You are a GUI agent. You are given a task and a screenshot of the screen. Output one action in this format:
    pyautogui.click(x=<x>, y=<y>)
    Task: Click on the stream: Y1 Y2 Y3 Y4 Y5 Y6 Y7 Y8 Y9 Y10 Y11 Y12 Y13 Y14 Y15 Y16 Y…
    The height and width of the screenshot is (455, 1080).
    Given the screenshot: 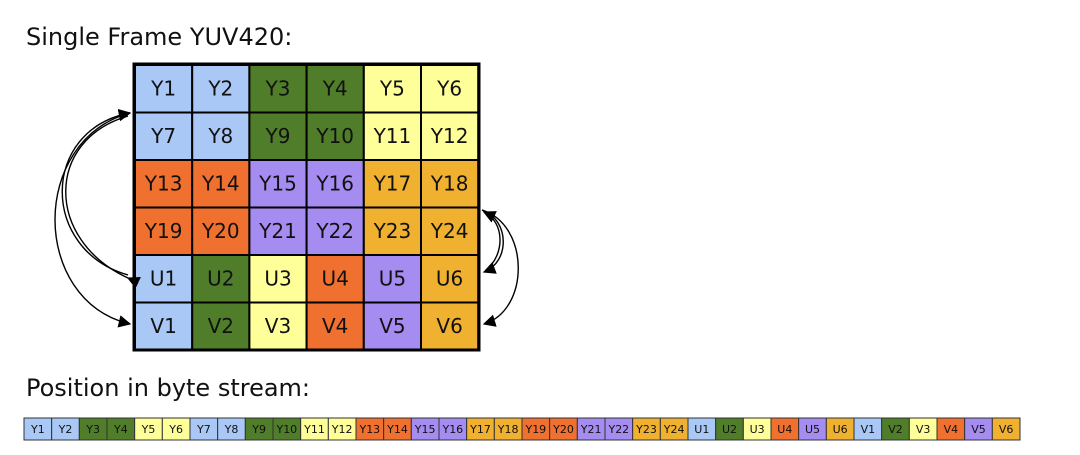 What is the action you would take?
    pyautogui.click(x=522, y=429)
    